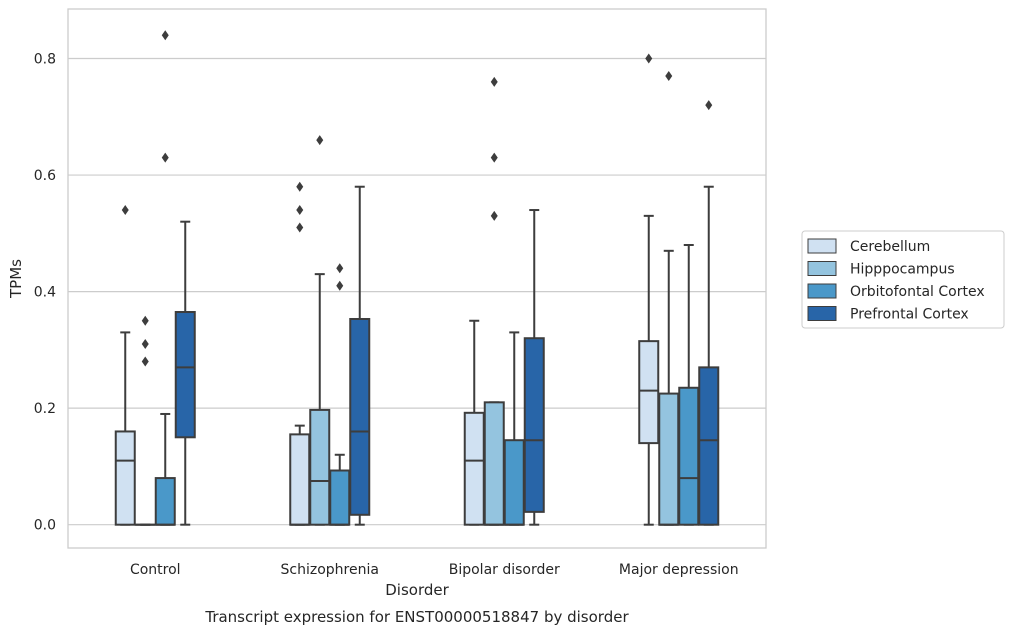 Image resolution: width=1014 pixels, height=634 pixels. What do you see at coordinates (504, 570) in the screenshot?
I see `x-tick-label: Bipolar disorder` at bounding box center [504, 570].